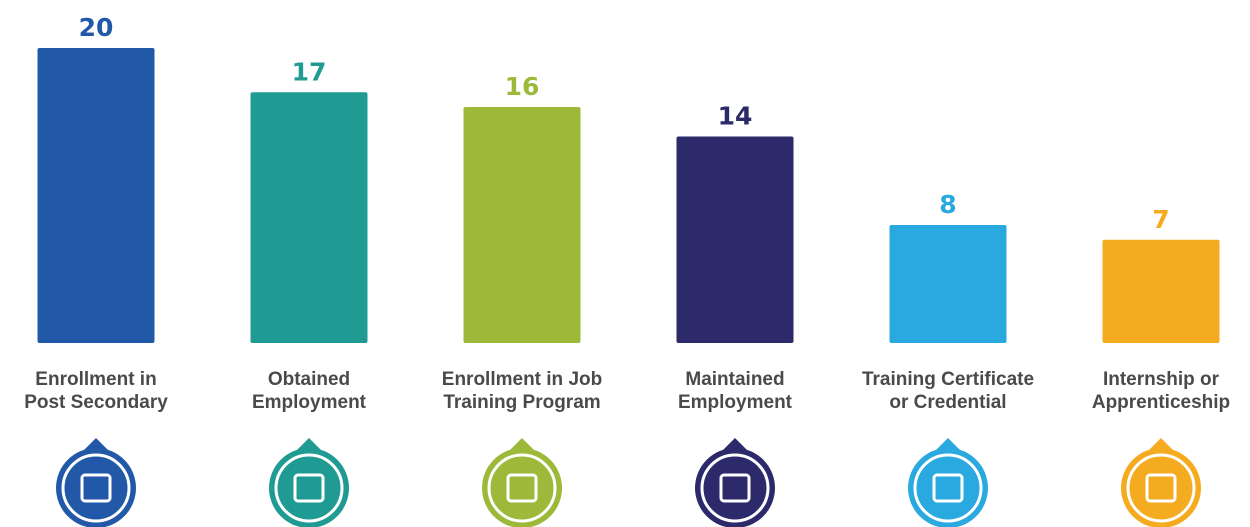 This screenshot has height=527, width=1250. Describe the element at coordinates (1160, 219) in the screenshot. I see `value-label: 7` at that location.